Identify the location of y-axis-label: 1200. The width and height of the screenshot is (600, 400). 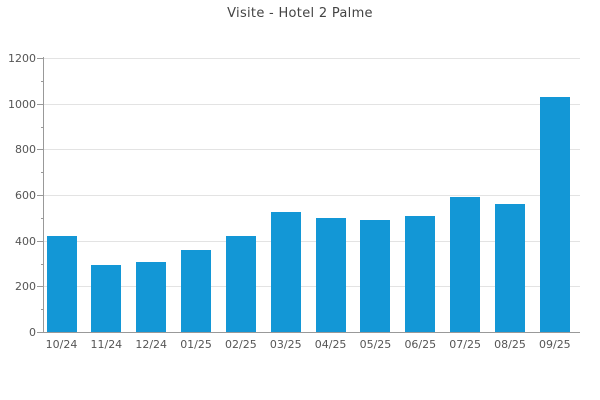
(22, 58).